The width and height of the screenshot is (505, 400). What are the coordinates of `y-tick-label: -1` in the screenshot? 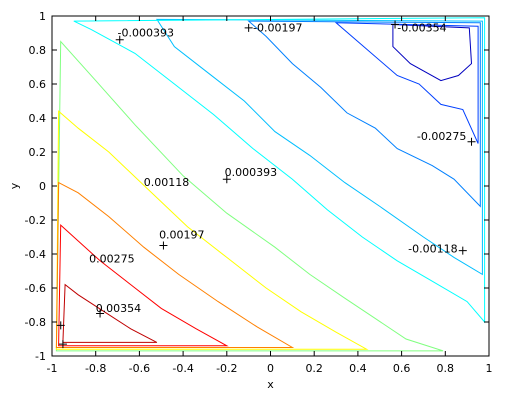 It's located at (40, 356).